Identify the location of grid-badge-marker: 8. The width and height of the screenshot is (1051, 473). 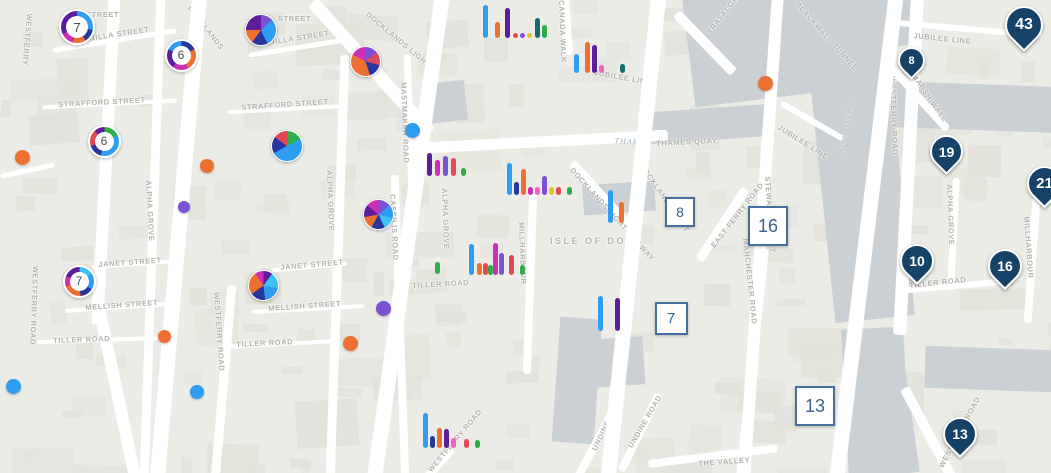
(680, 212).